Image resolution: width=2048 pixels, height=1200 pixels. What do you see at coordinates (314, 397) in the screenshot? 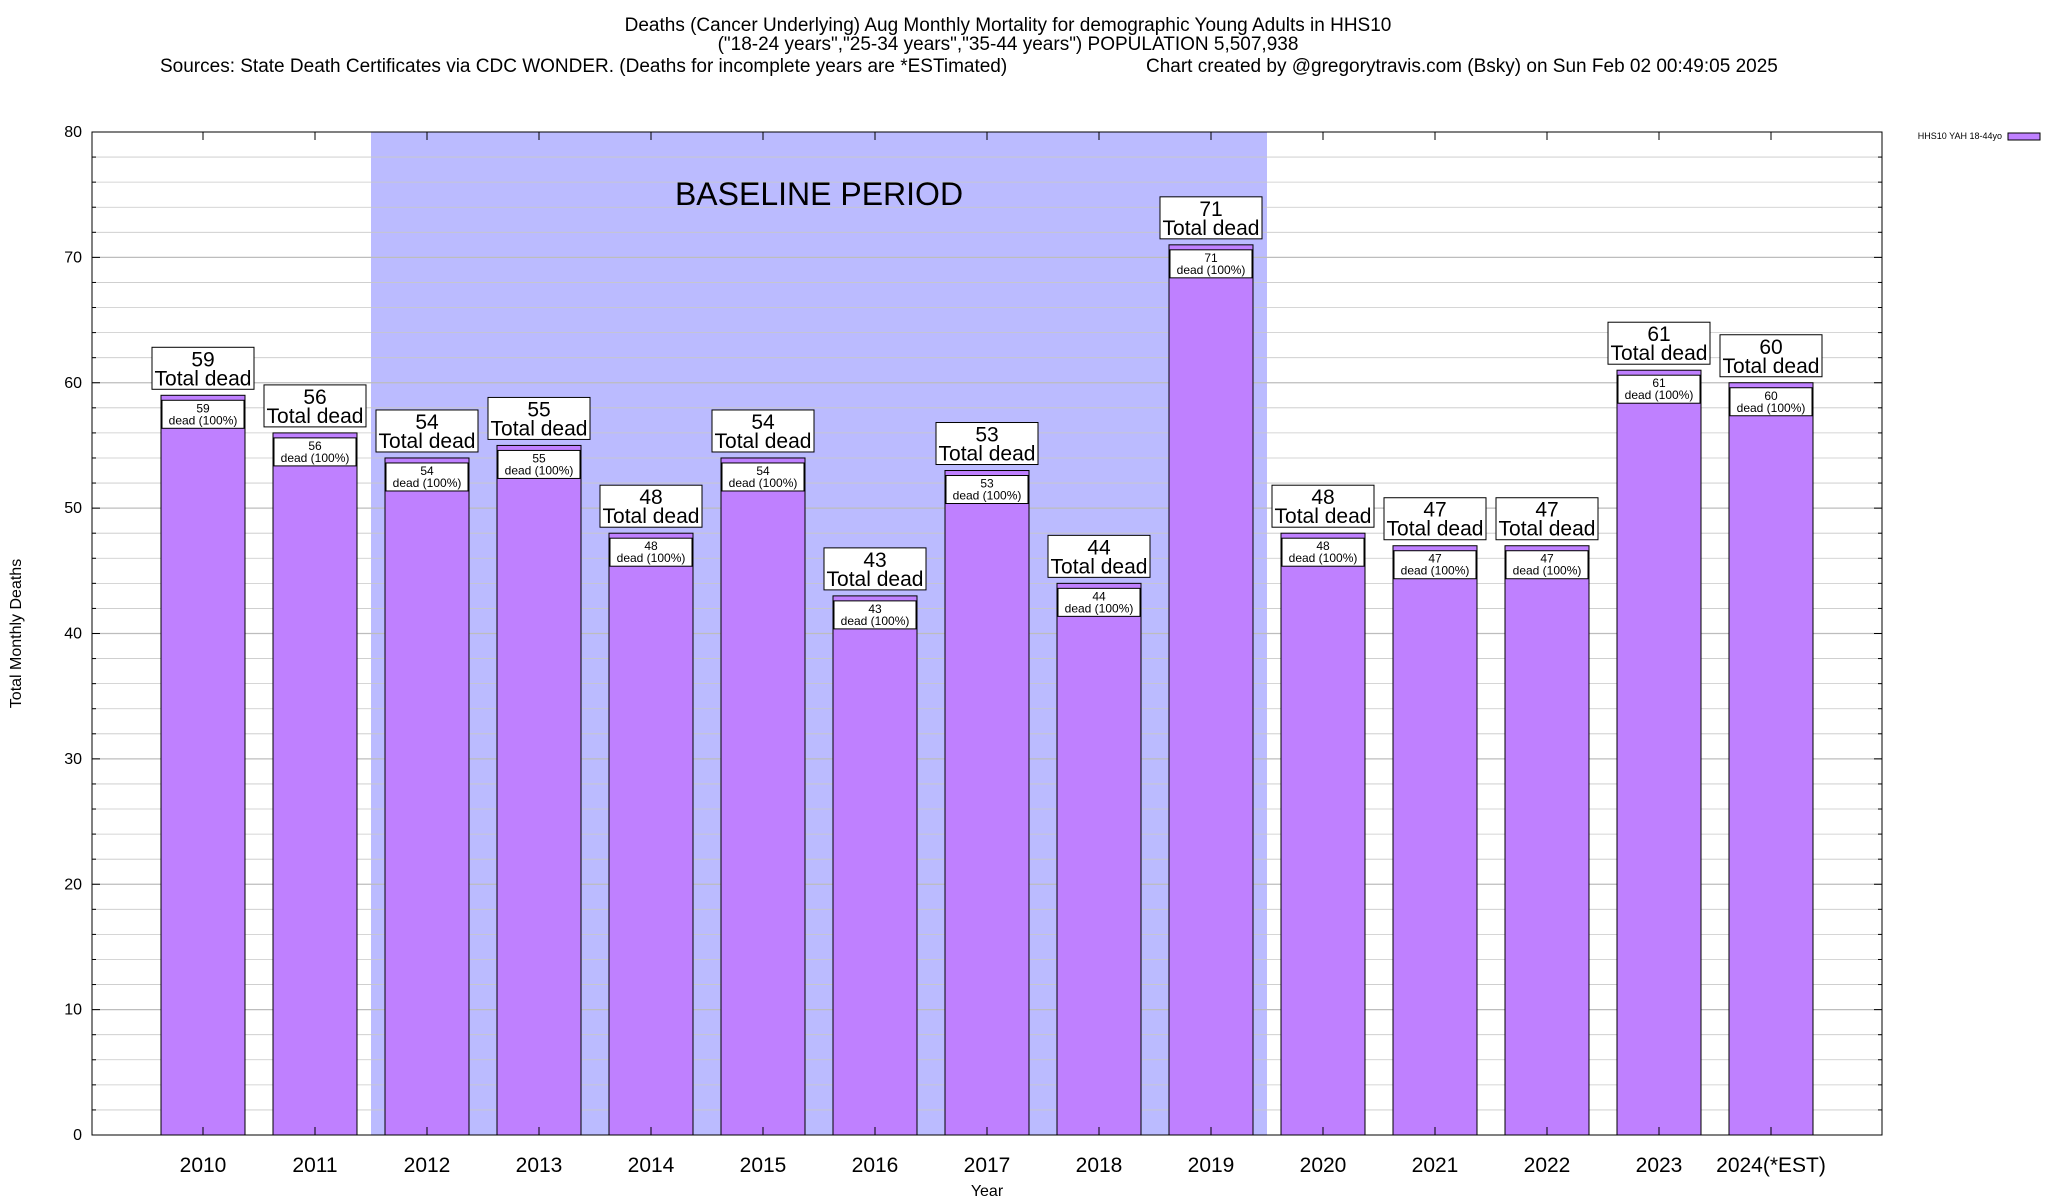
I see `total-label-value: 56` at bounding box center [314, 397].